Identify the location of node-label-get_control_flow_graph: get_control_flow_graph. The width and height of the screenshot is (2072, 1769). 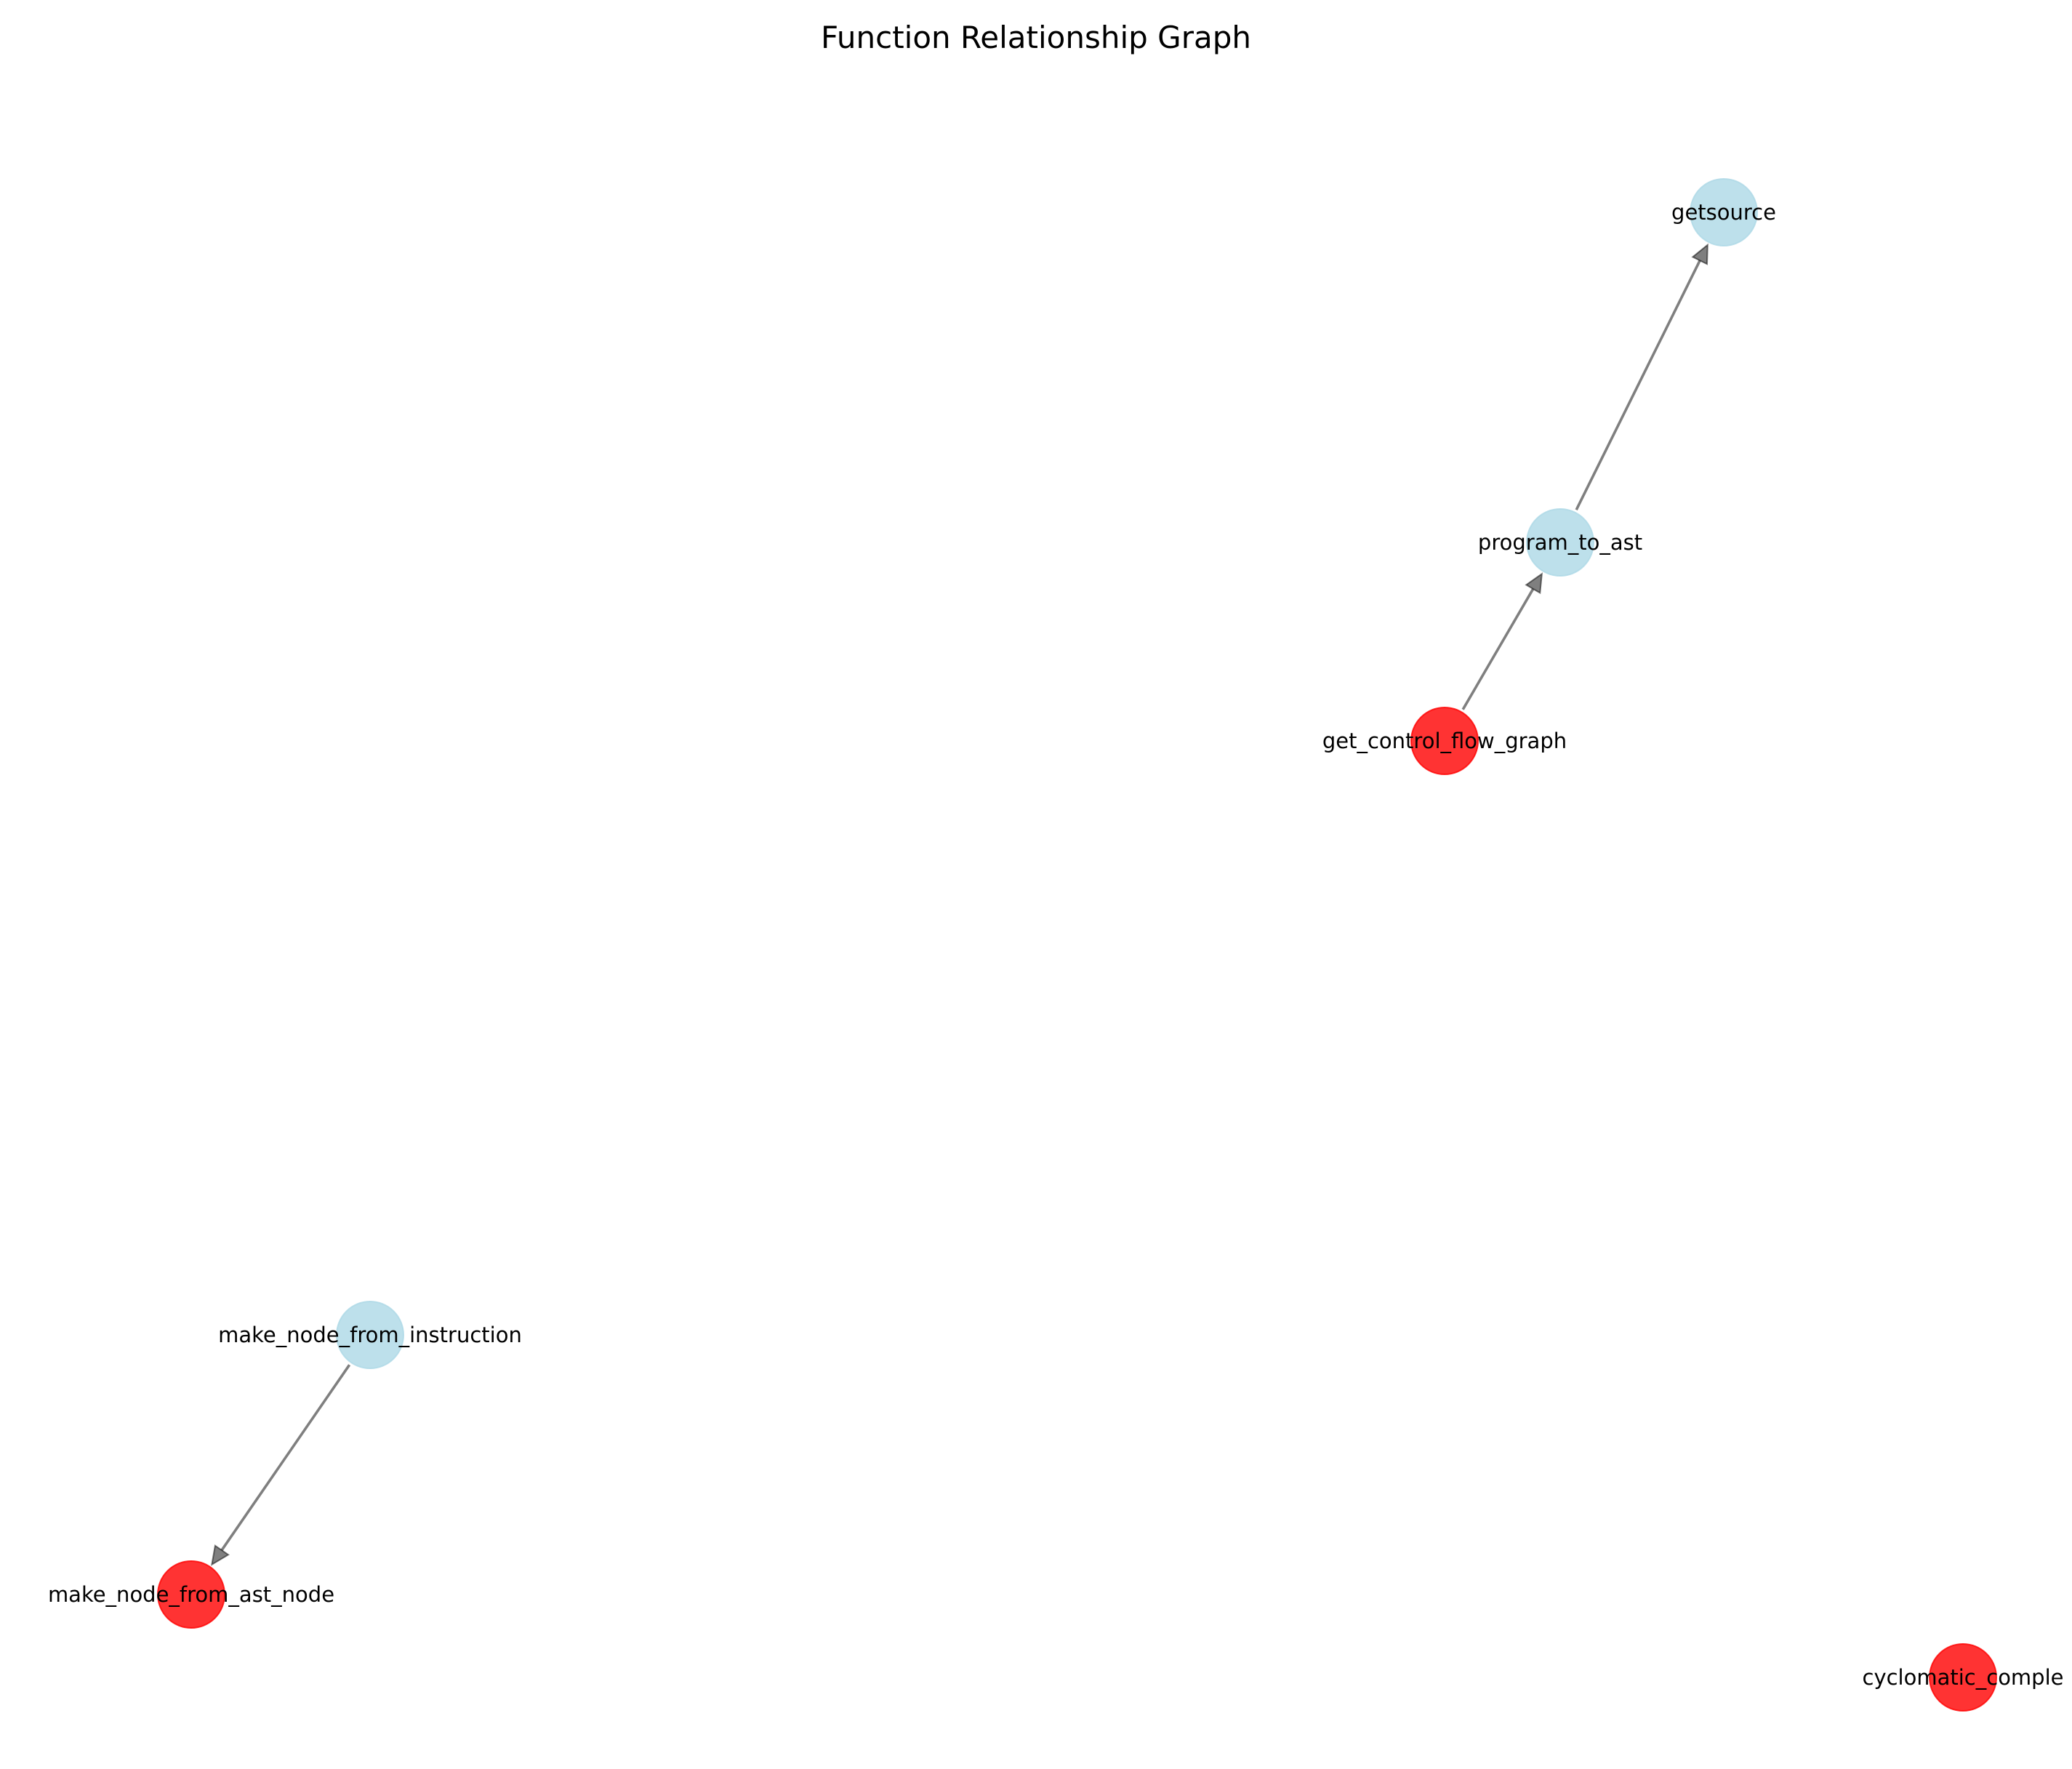
(1444, 741).